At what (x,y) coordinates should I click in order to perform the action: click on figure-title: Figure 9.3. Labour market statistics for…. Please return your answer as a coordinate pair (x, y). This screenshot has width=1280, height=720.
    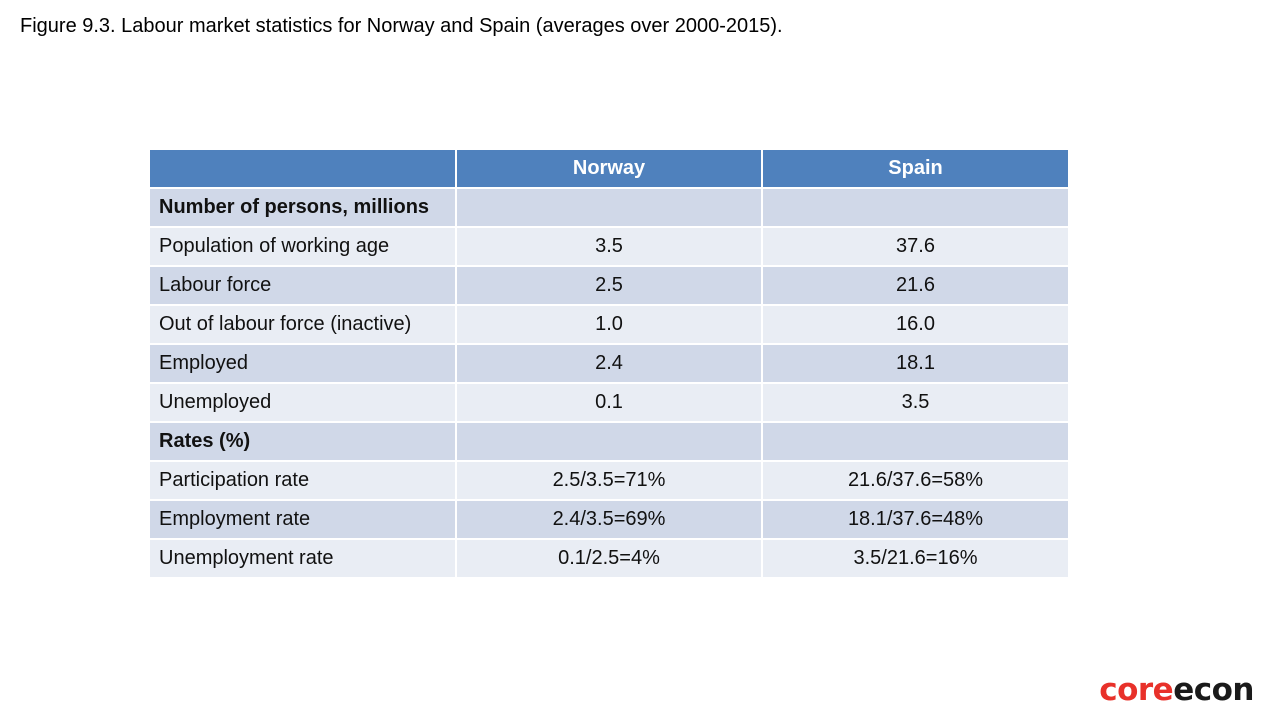
    Looking at the image, I should click on (401, 26).